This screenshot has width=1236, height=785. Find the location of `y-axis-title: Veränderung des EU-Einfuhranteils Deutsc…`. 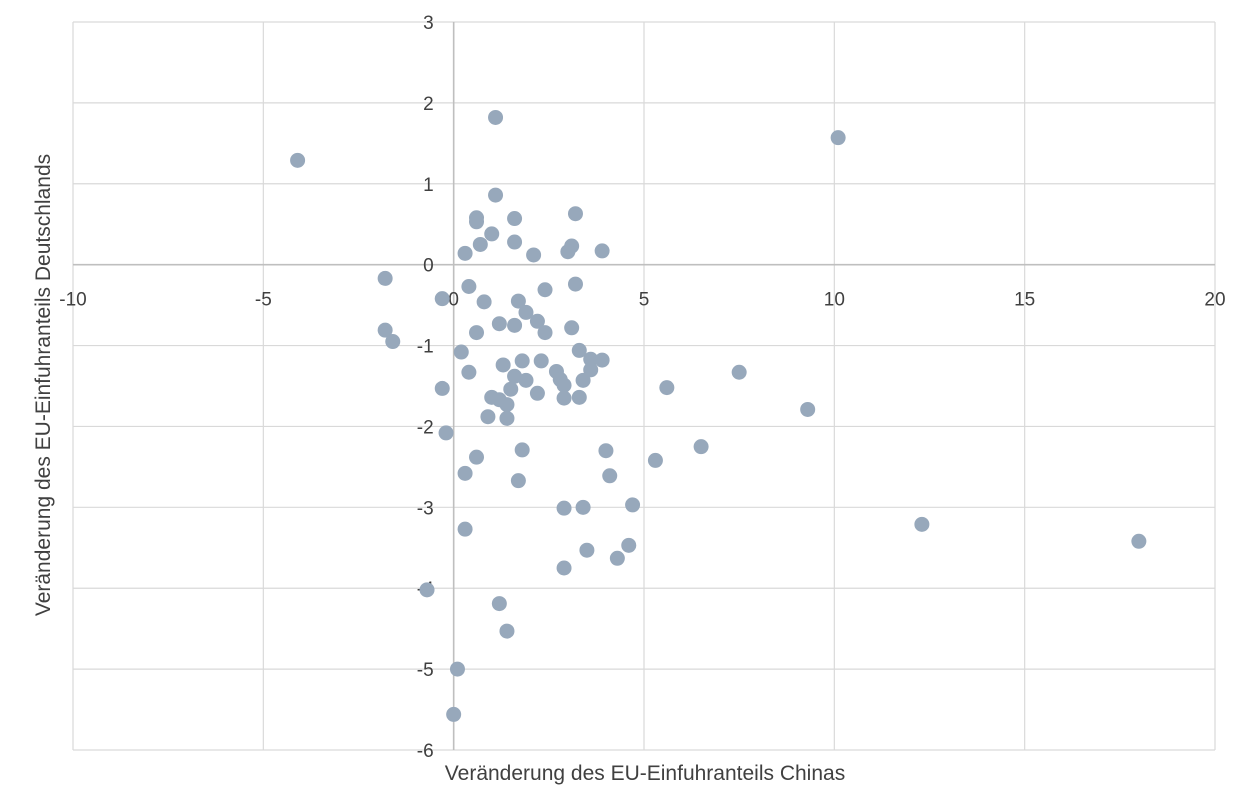

y-axis-title: Veränderung des EU-Einfuhranteils Deutsc… is located at coordinates (43, 385).